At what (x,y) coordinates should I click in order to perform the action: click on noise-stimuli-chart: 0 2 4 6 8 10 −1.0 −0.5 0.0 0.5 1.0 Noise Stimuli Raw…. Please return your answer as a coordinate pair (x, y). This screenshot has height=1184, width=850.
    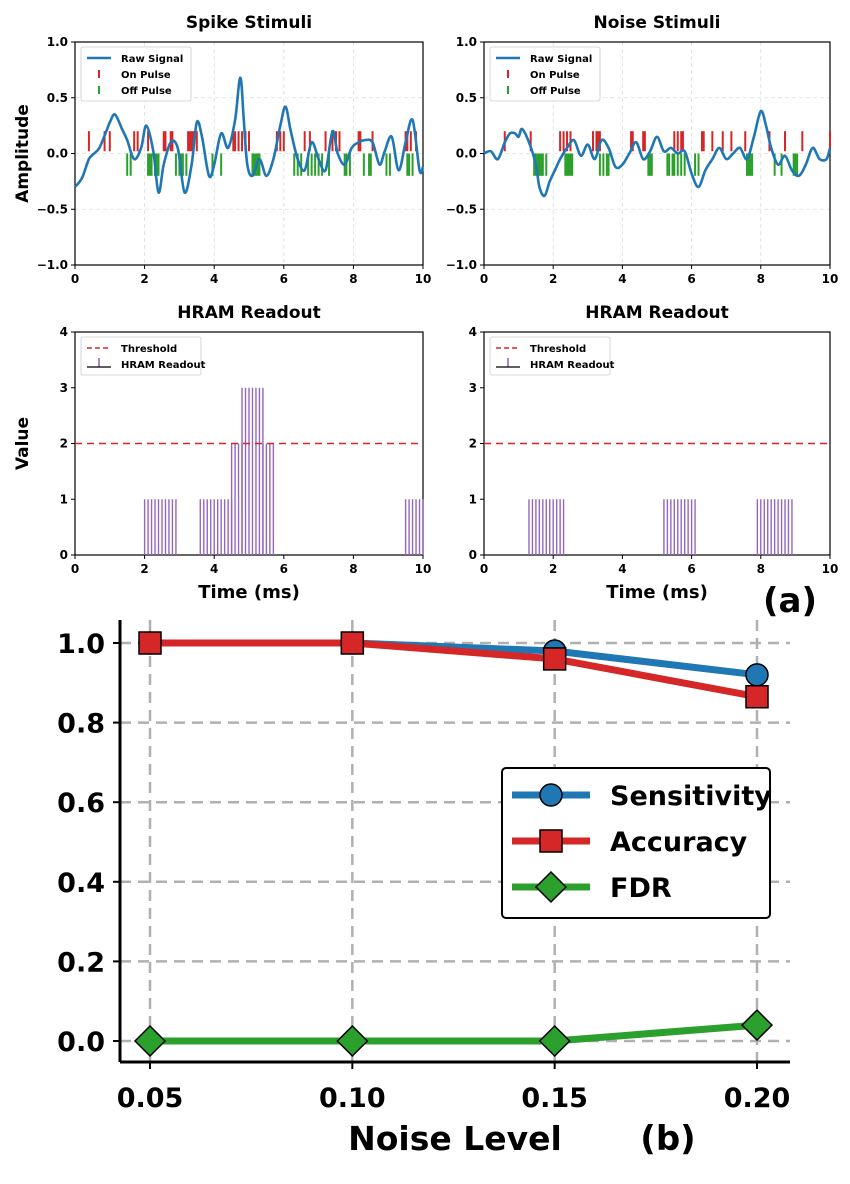
    Looking at the image, I should click on (642, 149).